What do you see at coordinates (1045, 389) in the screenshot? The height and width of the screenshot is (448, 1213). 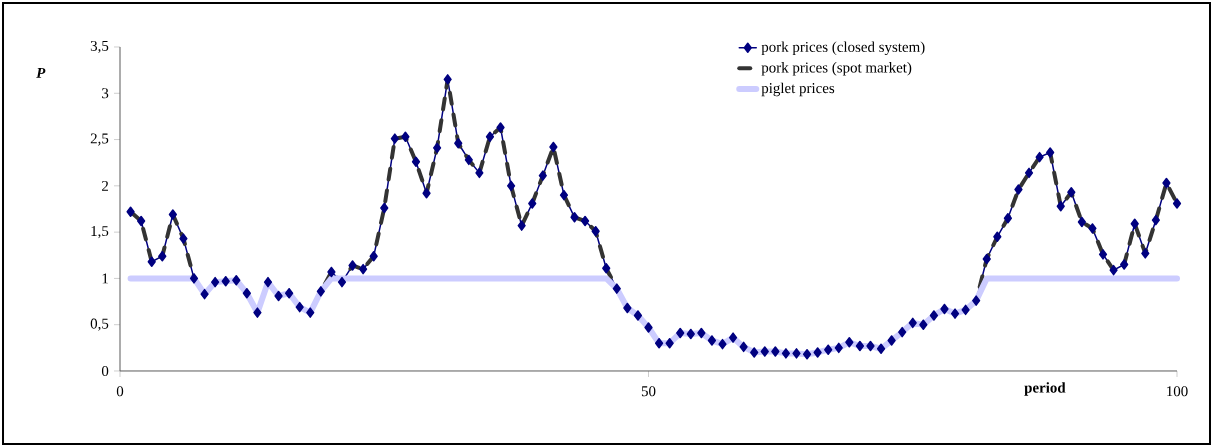 I see `x-axis-title: period` at bounding box center [1045, 389].